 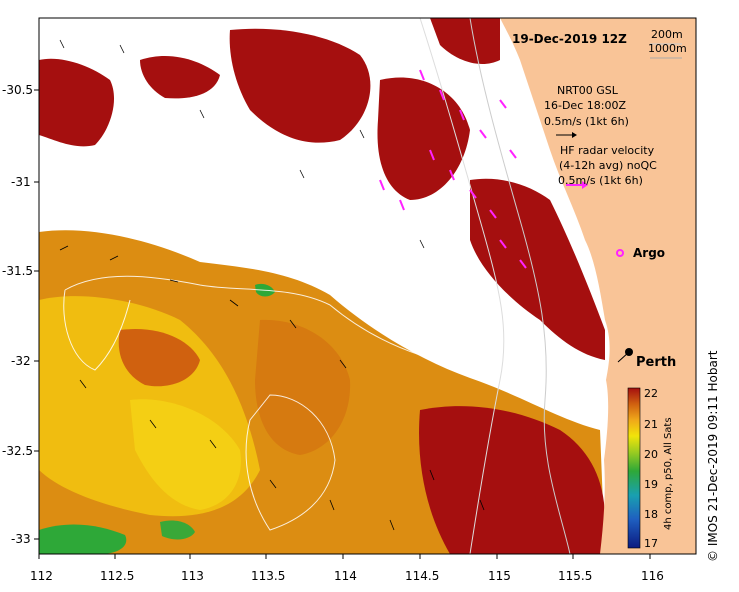 I want to click on depth-contour-200m, so click(x=520, y=286).